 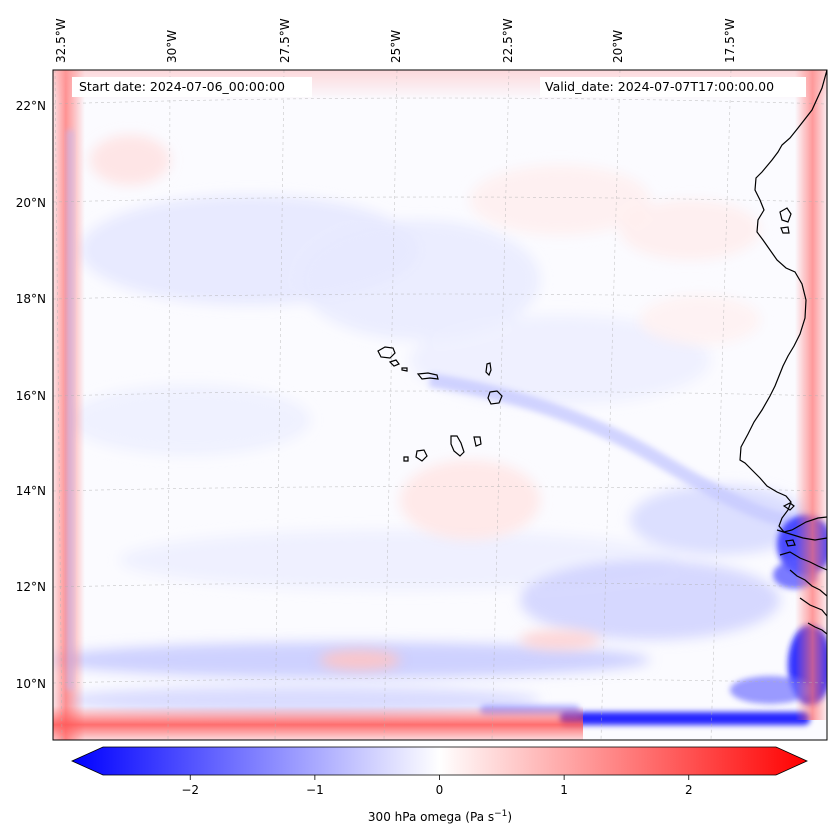 What do you see at coordinates (406, 459) in the screenshot?
I see `cape-verde-brava` at bounding box center [406, 459].